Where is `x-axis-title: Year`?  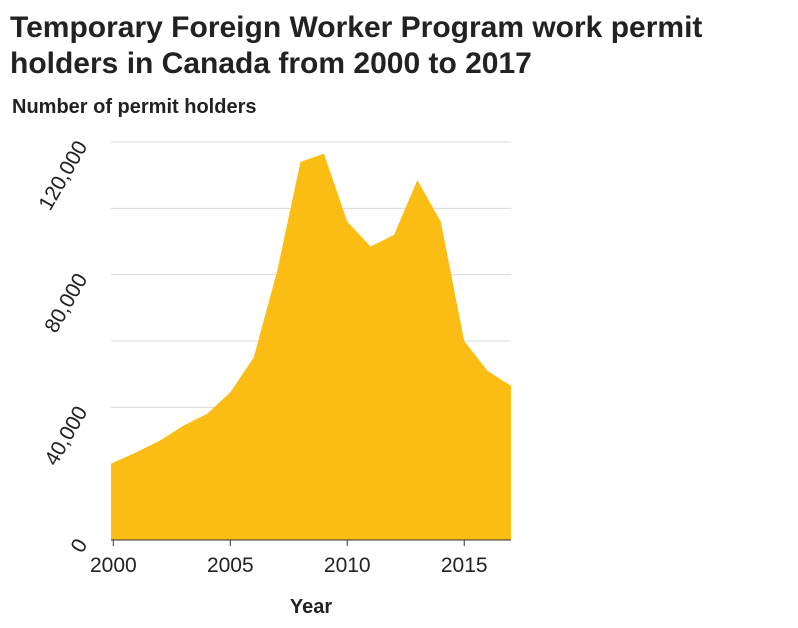 x-axis-title: Year is located at coordinates (311, 607).